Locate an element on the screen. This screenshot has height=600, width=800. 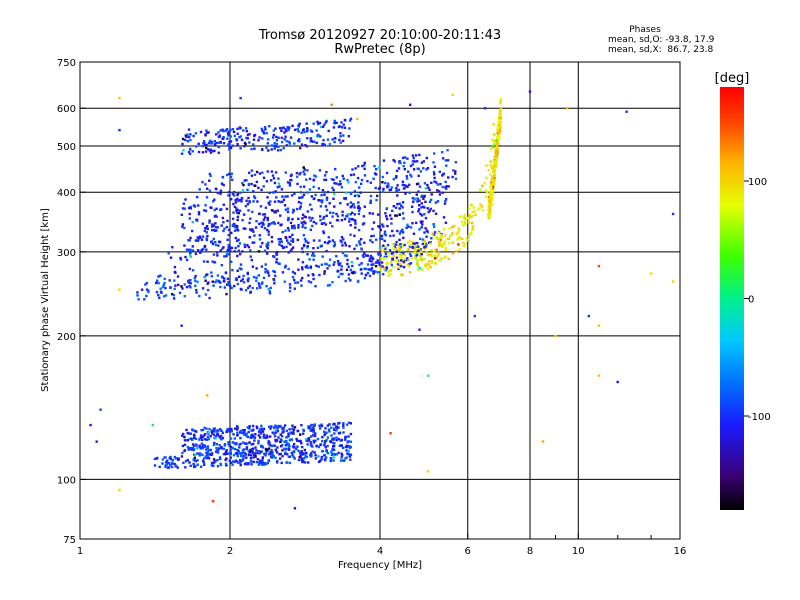
y-tick-label: 300 is located at coordinates (66, 253).